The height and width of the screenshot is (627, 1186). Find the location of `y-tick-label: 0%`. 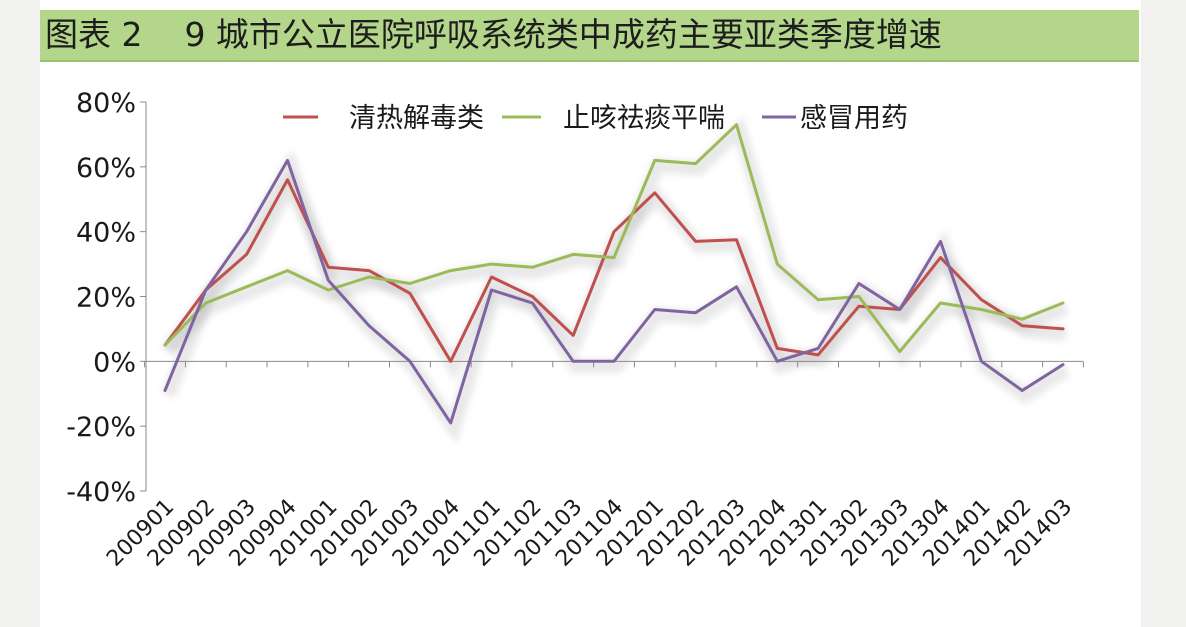

y-tick-label: 0% is located at coordinates (114, 362).